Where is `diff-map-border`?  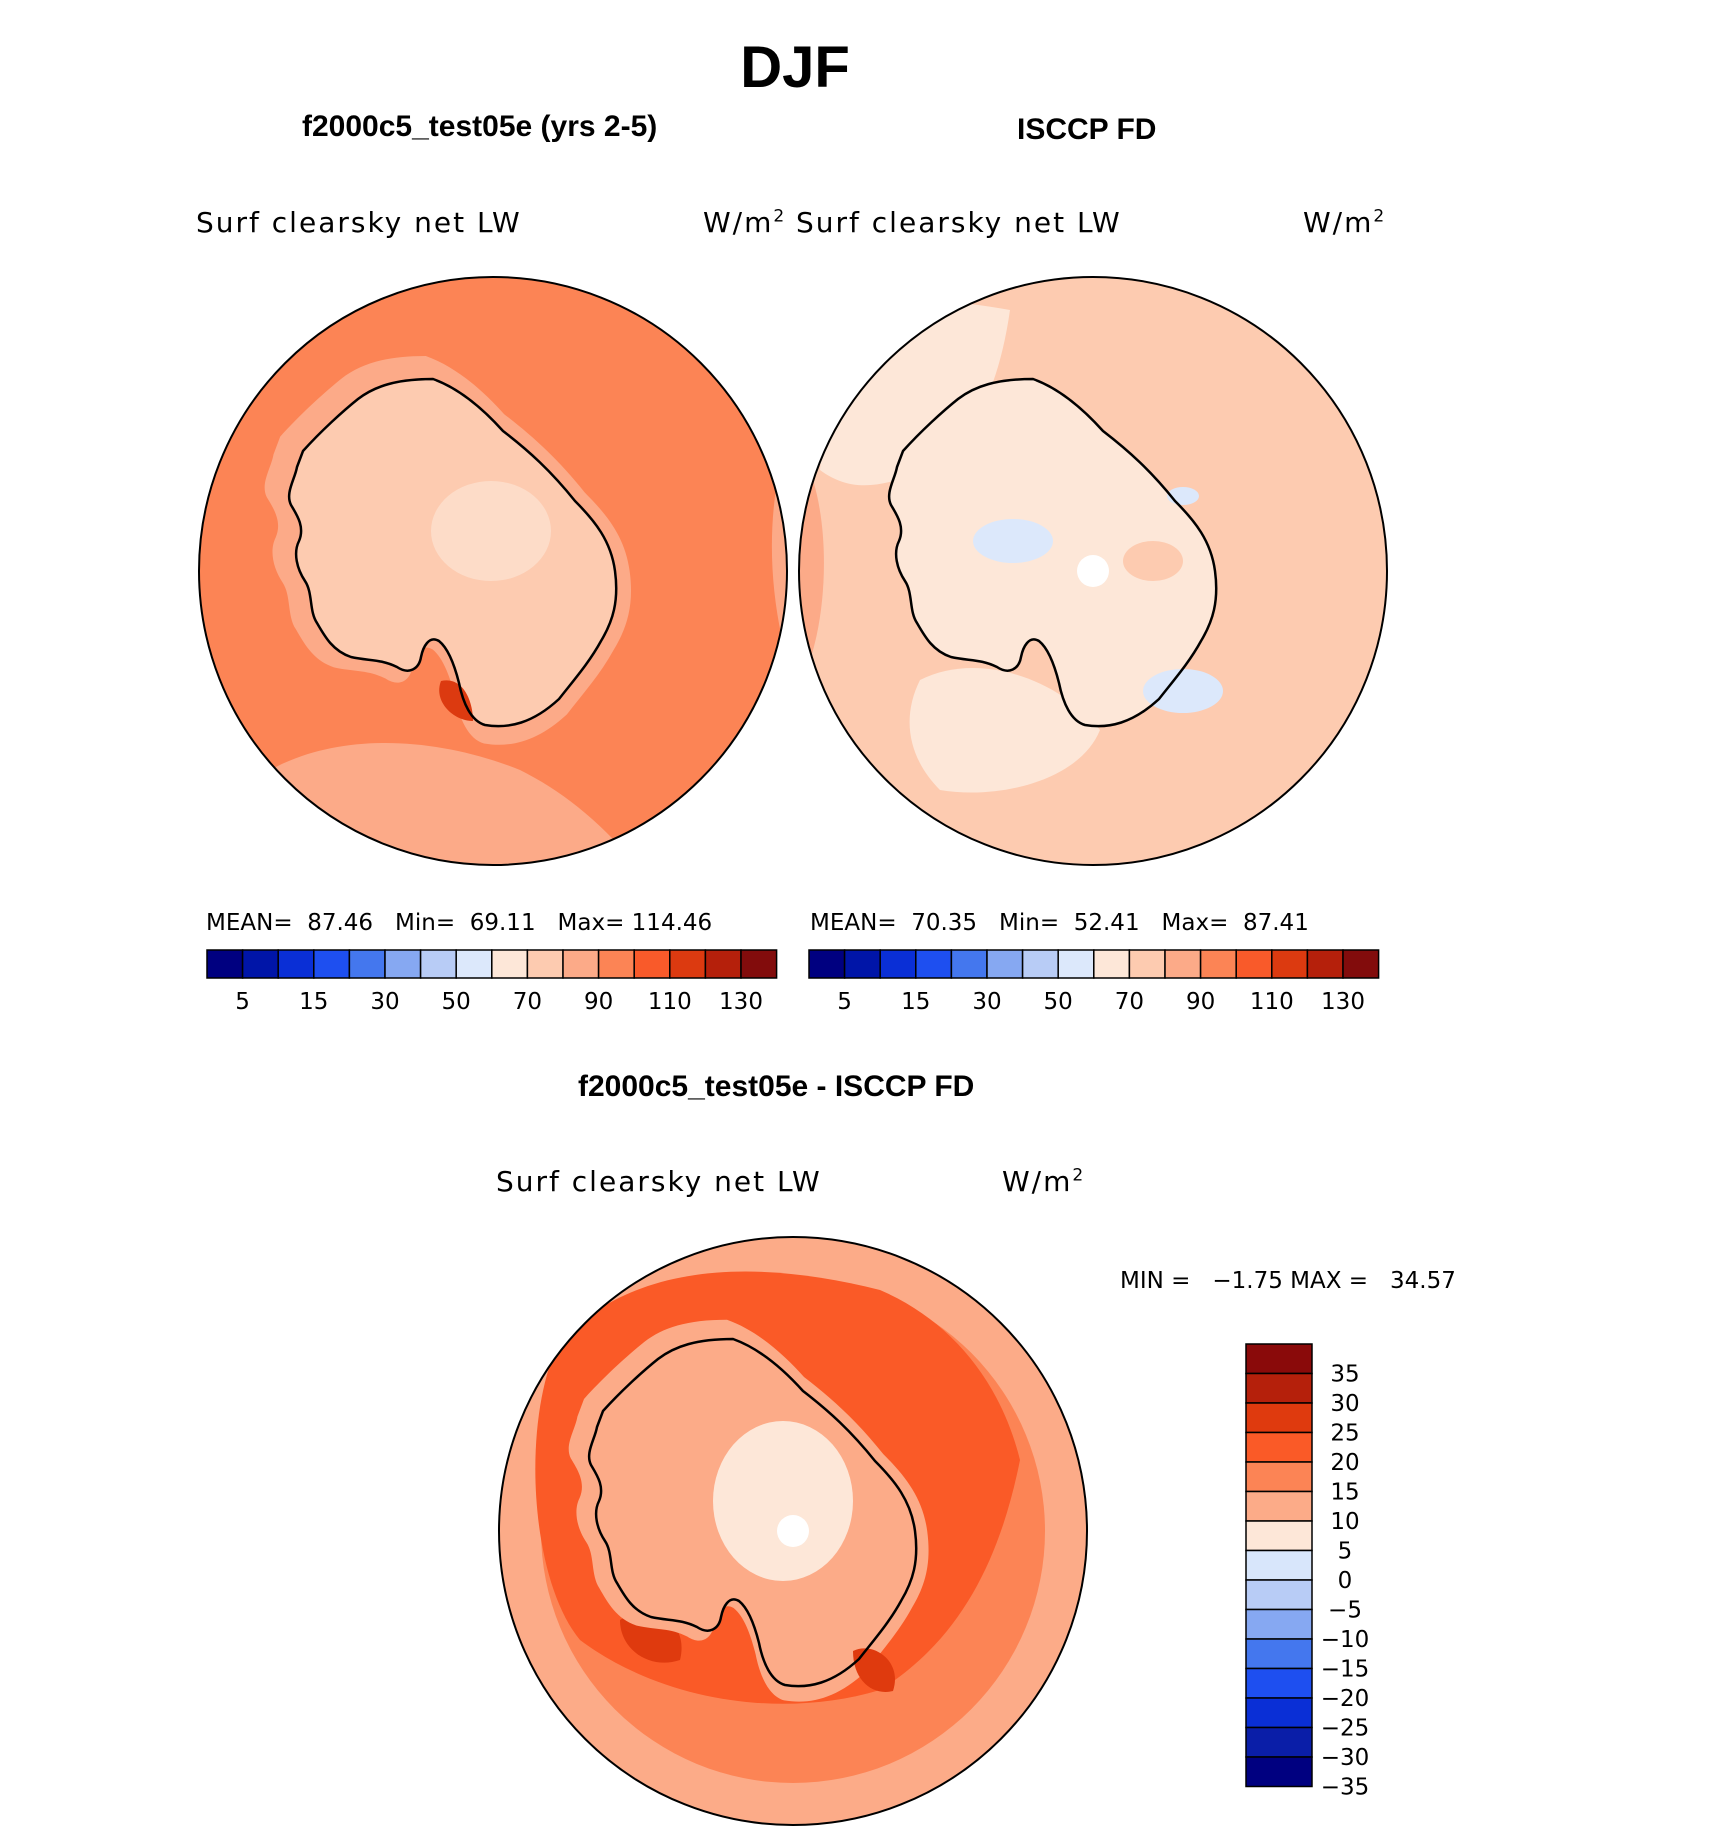 diff-map-border is located at coordinates (793, 1531).